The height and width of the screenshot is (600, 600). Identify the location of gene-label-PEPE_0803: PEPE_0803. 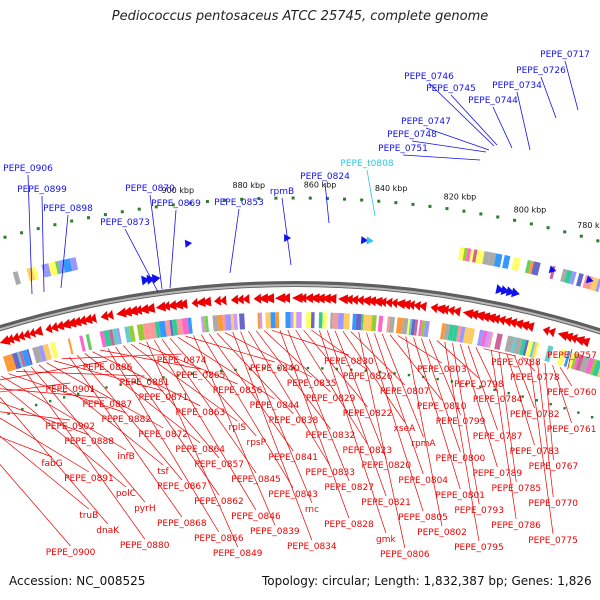
(442, 370).